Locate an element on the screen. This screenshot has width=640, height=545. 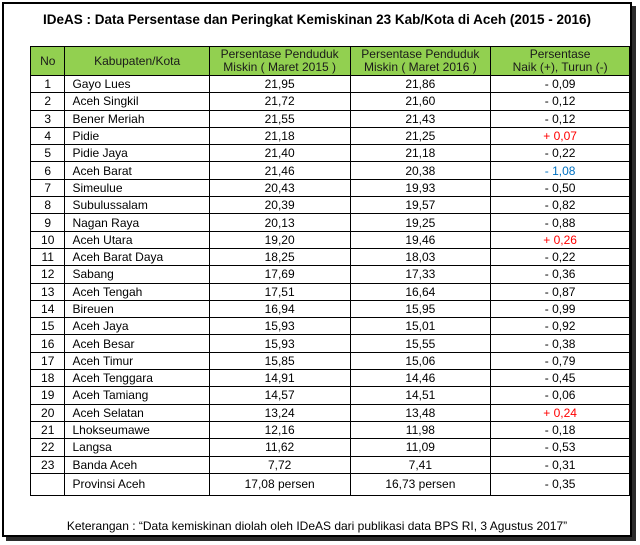
cell-no: 21 is located at coordinates (47, 430).